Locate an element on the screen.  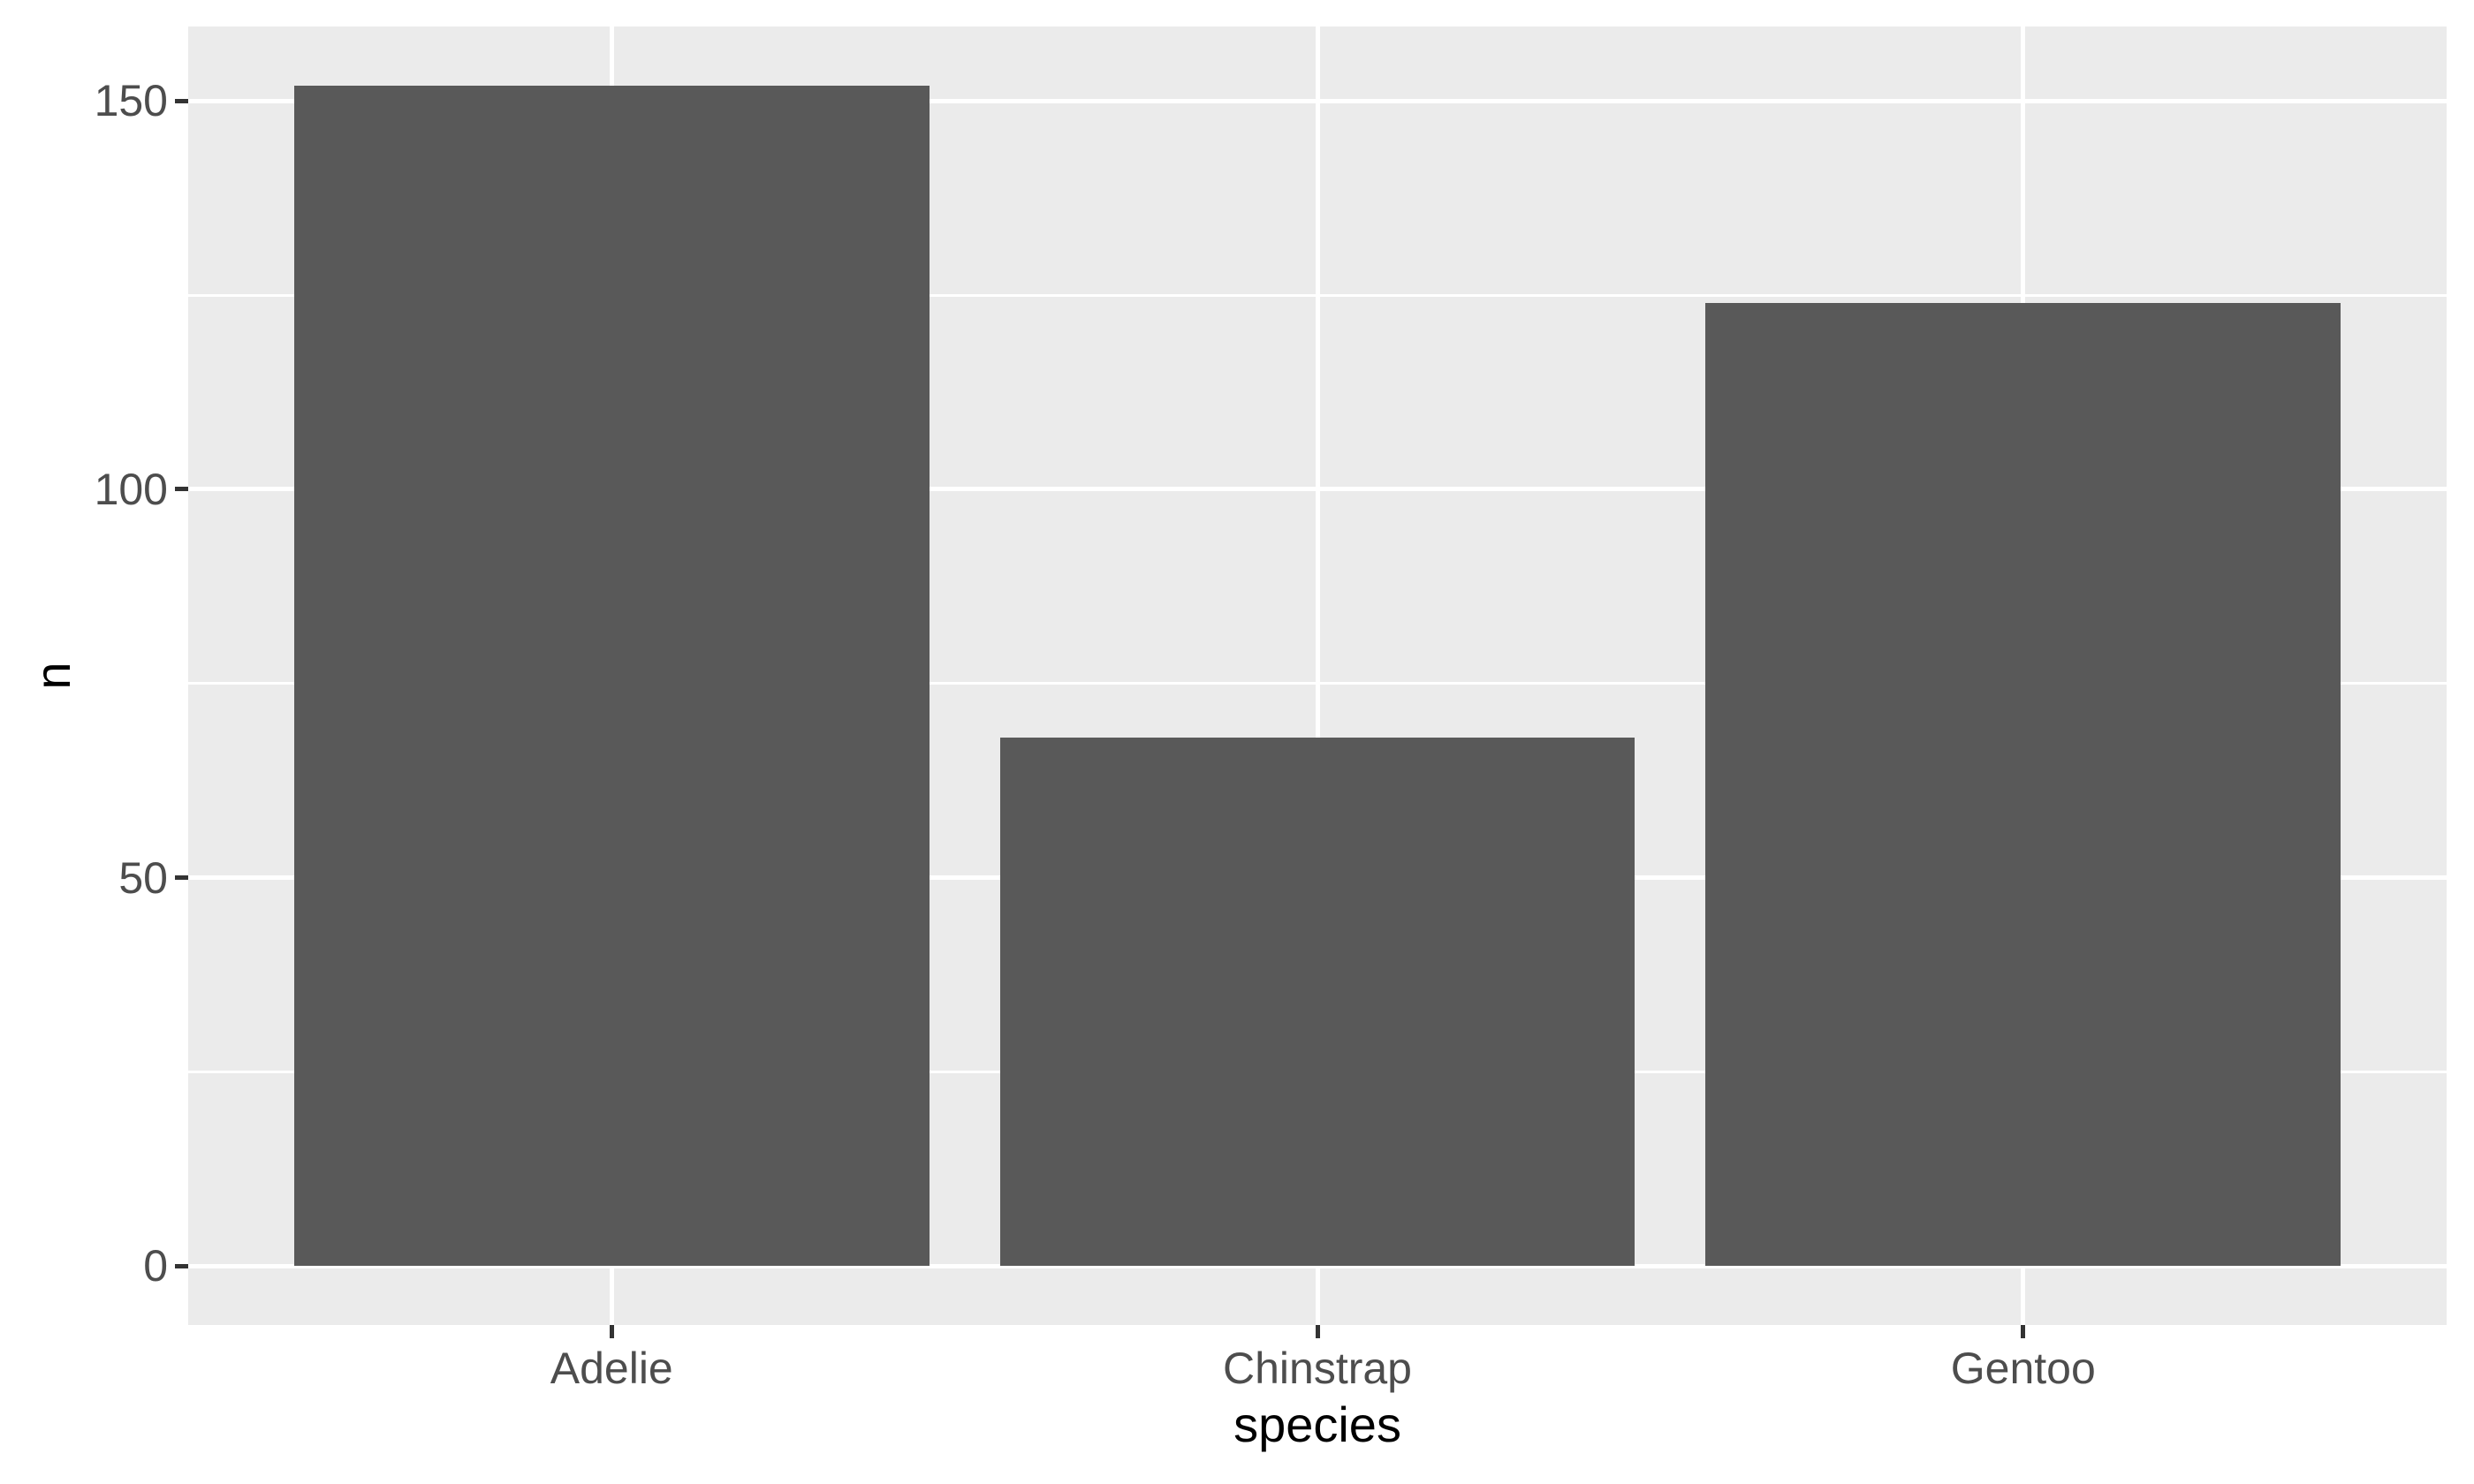
y-axis-title: n is located at coordinates (52, 676).